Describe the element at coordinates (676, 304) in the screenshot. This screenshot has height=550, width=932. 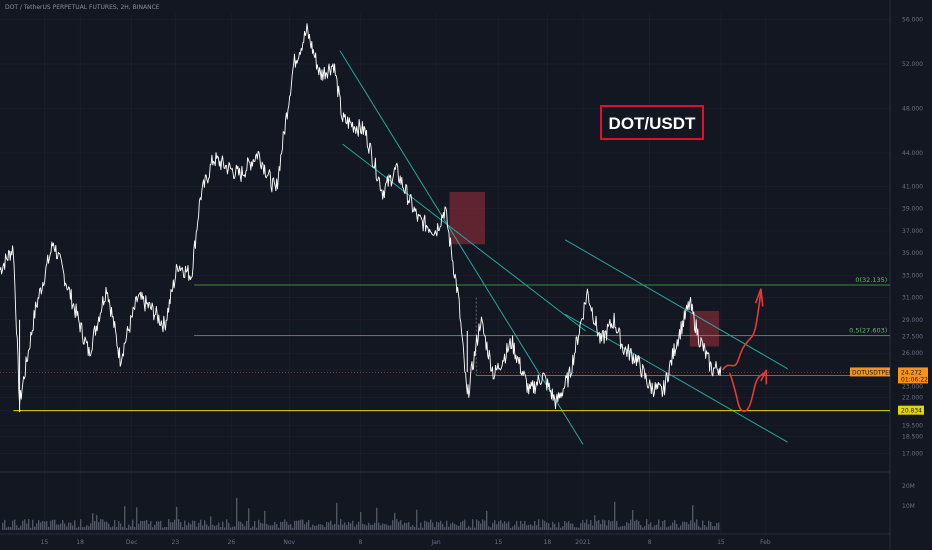
I see `channel-line` at that location.